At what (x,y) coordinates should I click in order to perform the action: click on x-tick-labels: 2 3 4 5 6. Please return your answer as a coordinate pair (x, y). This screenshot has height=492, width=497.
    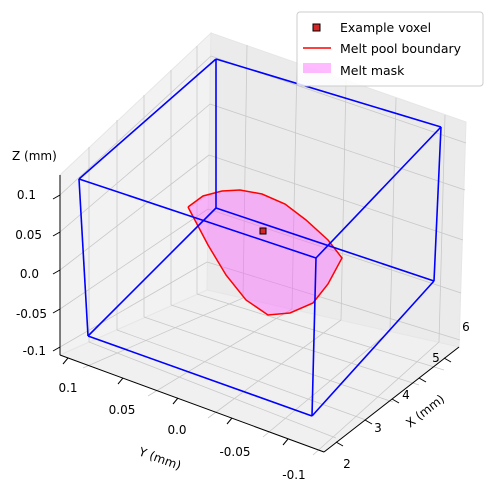
    Looking at the image, I should click on (406, 395).